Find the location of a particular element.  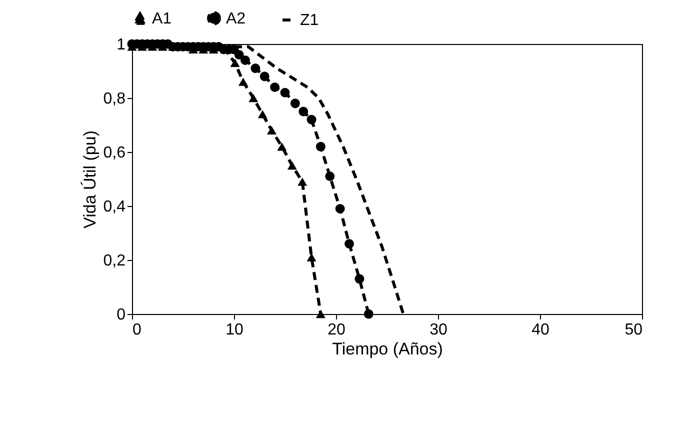

x-tick-label: 30 is located at coordinates (439, 330).